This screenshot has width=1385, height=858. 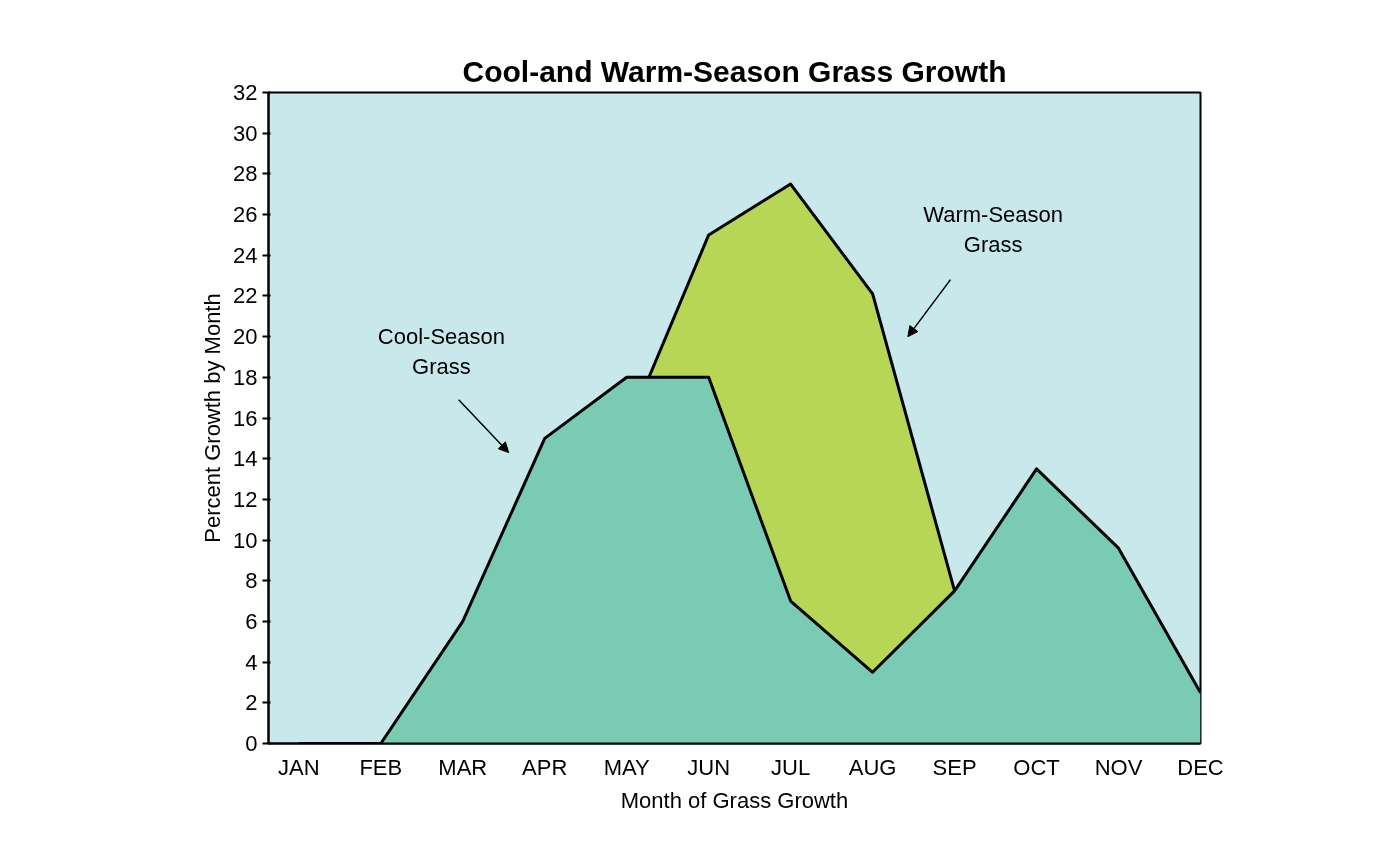 What do you see at coordinates (245, 418) in the screenshot?
I see `y-tick-label: 16` at bounding box center [245, 418].